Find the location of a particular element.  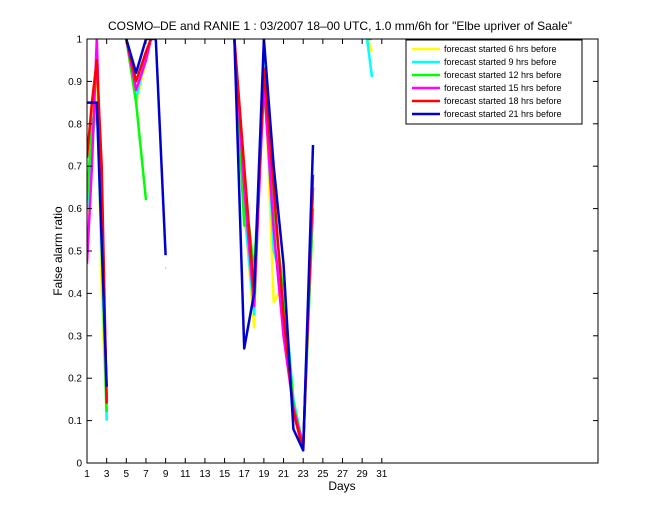

x-tick-label: 31 is located at coordinates (382, 474).